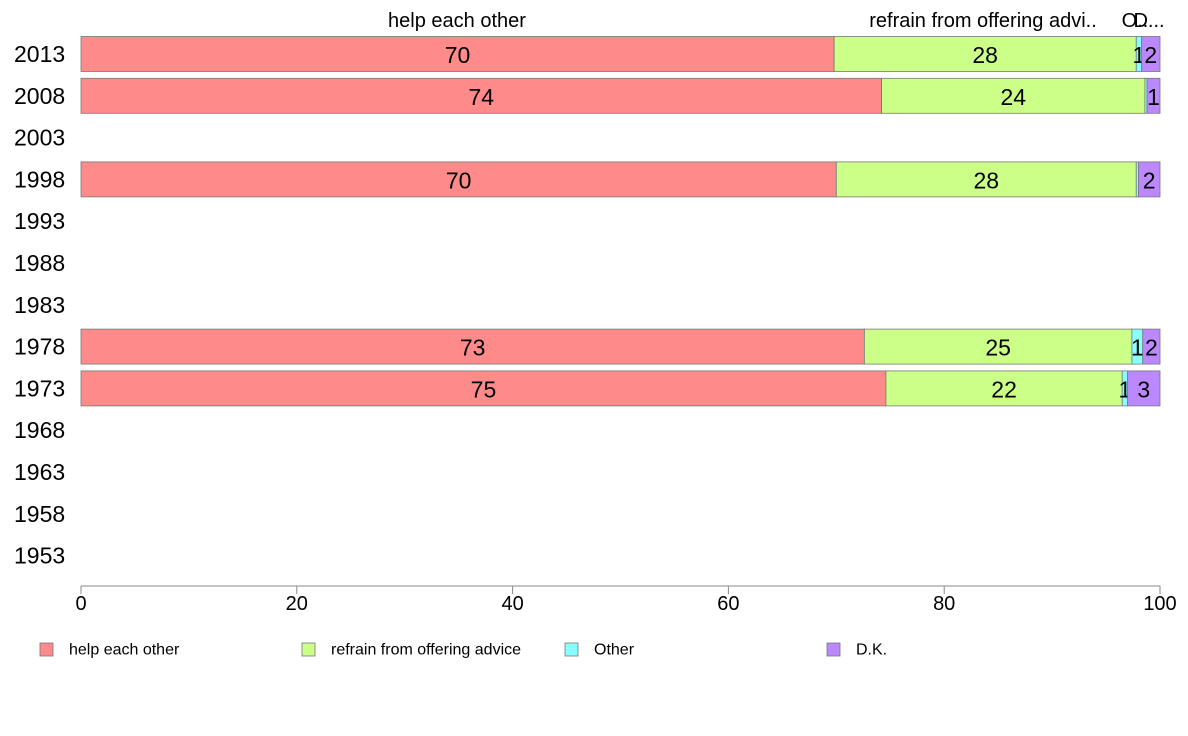  Describe the element at coordinates (1013, 97) in the screenshot. I see `bar-value-label: 24` at that location.